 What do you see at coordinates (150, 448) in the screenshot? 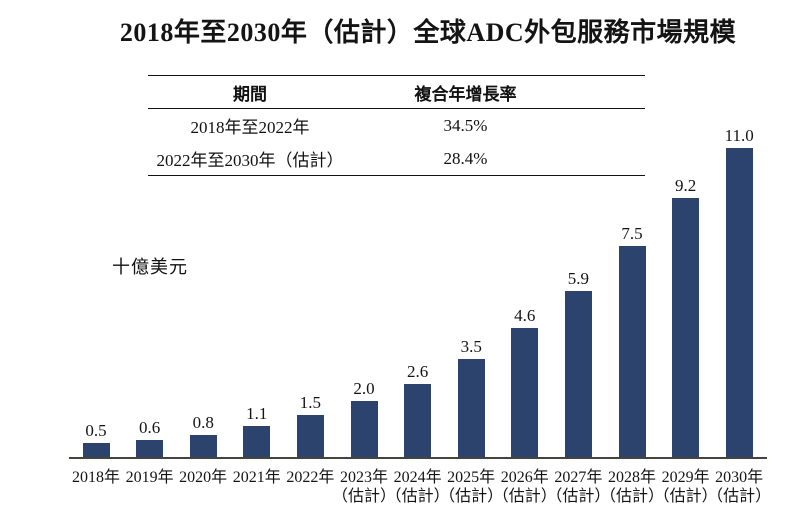
I see `bar-2019年` at bounding box center [150, 448].